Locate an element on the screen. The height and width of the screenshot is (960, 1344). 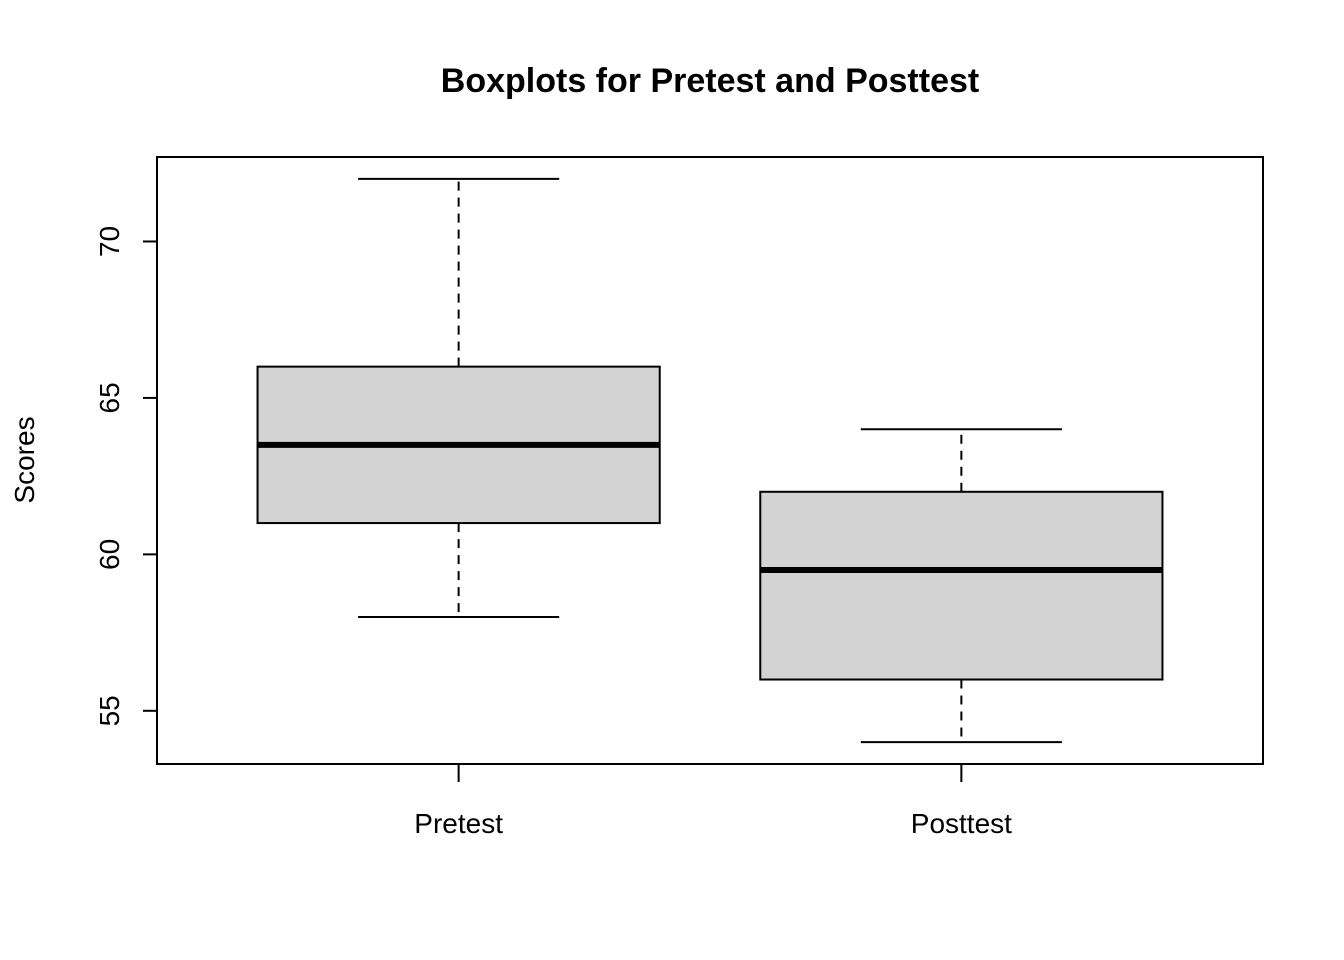
y-tick-label: 65 is located at coordinates (109, 397).